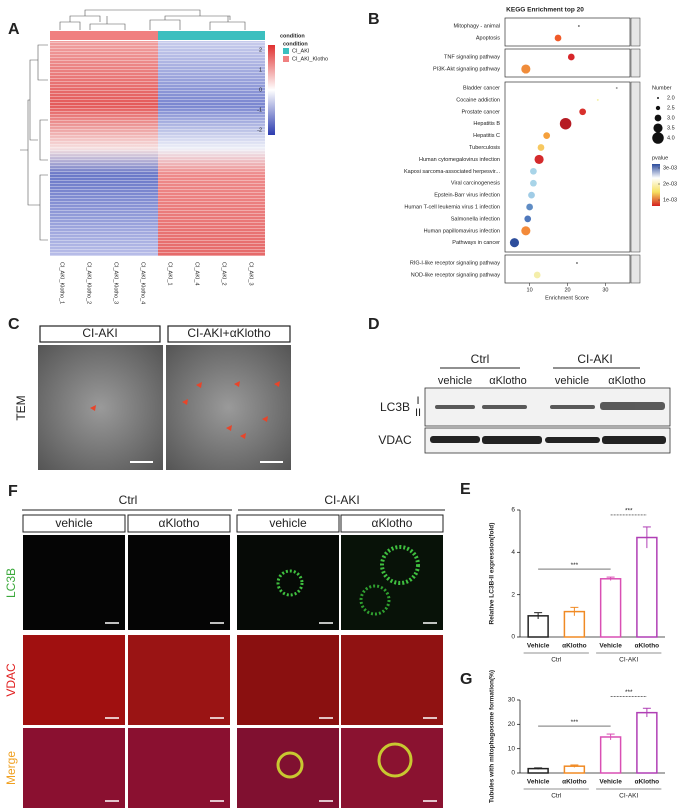 This screenshot has width=685, height=808. What do you see at coordinates (465, 489) in the screenshot?
I see `panel-letter: E` at bounding box center [465, 489].